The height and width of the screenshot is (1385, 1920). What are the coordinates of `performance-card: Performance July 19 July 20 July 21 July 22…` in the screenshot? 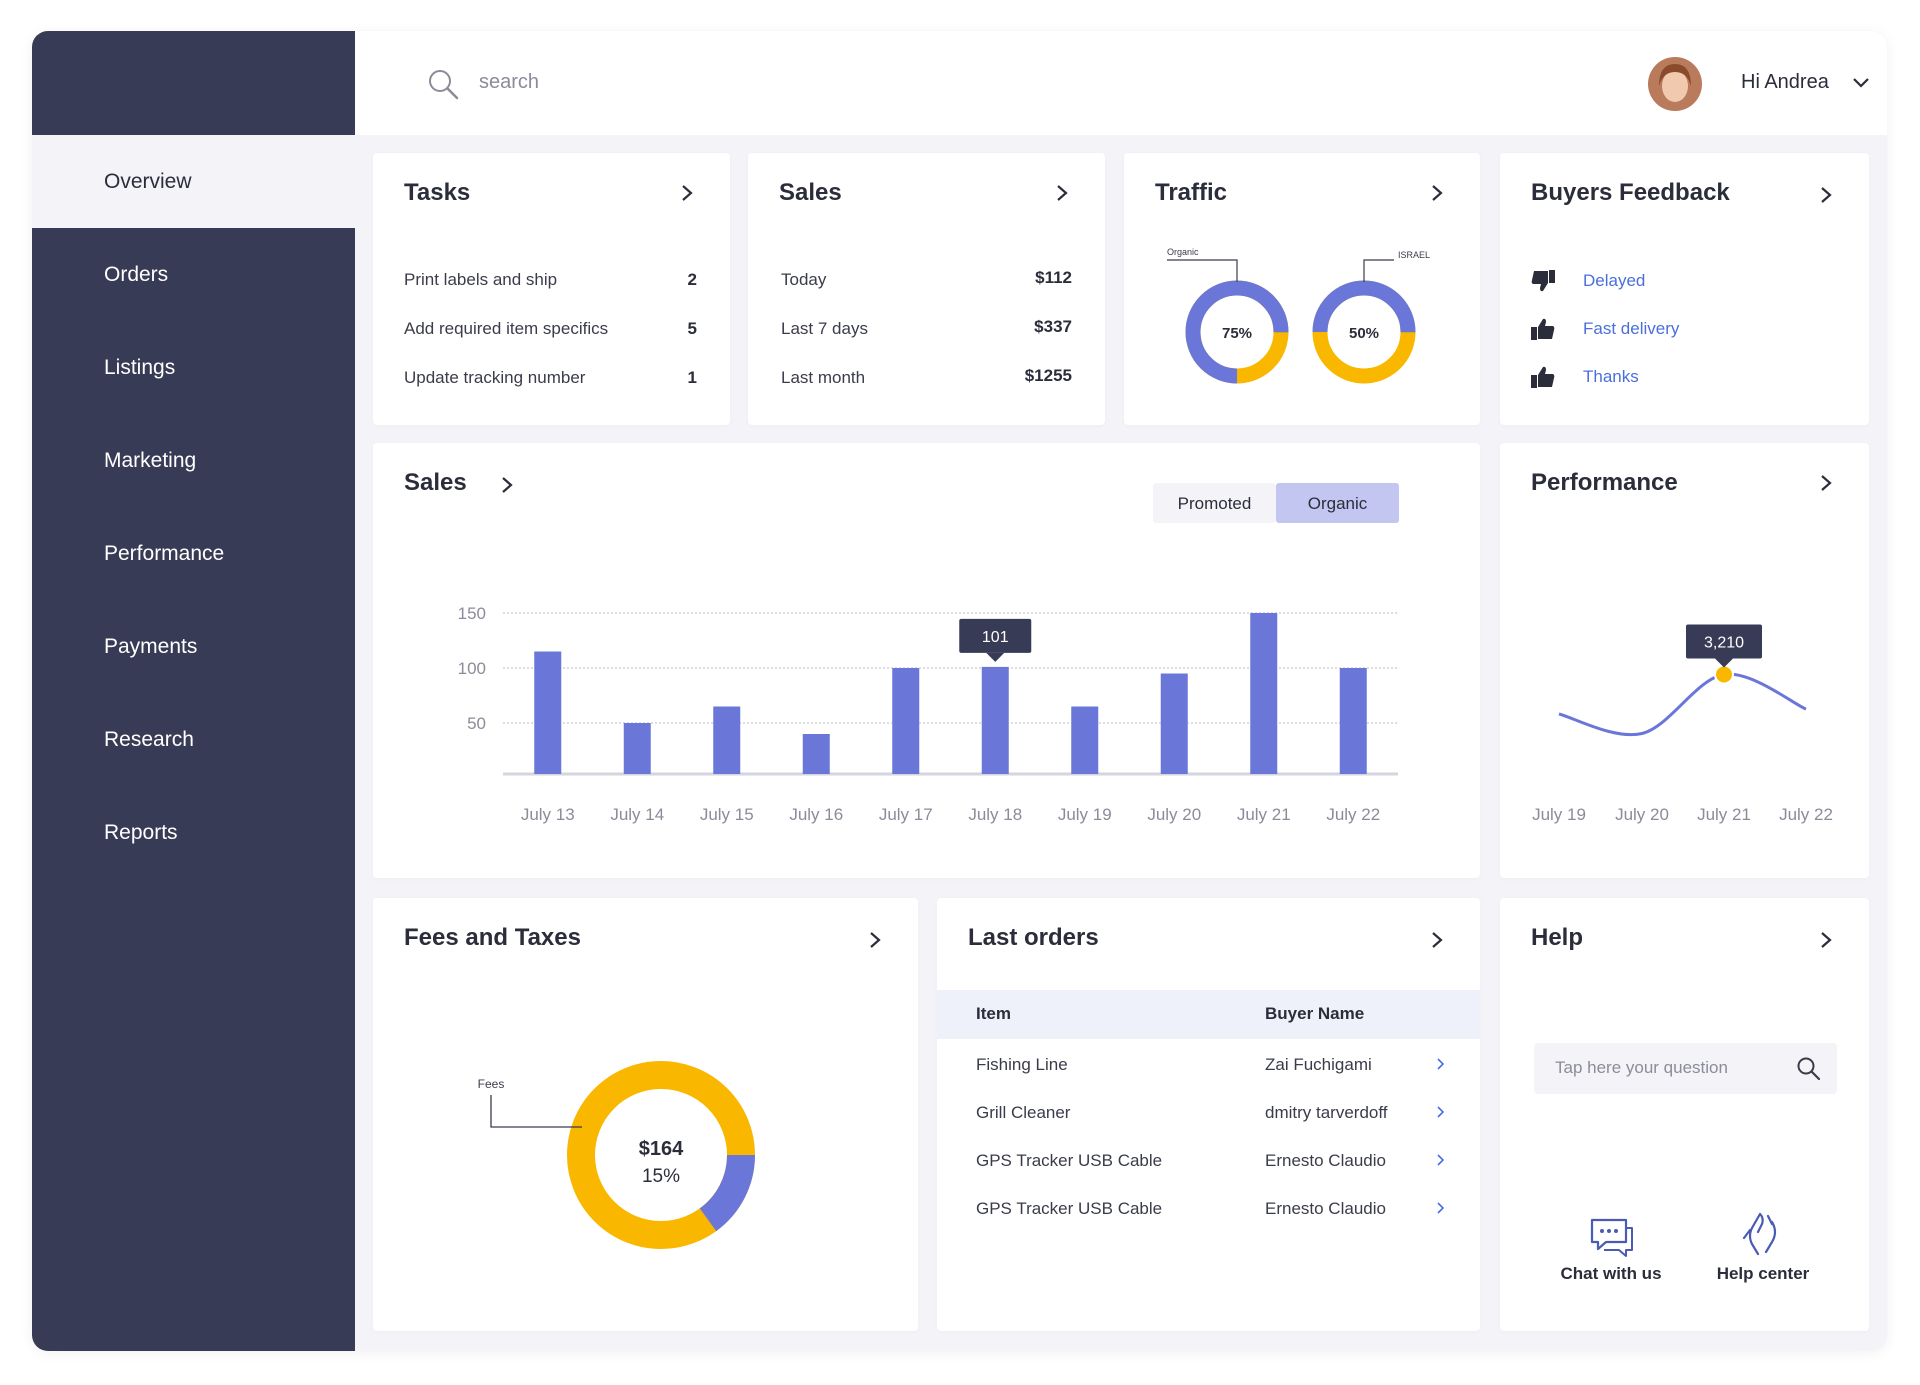 It's located at (1684, 660).